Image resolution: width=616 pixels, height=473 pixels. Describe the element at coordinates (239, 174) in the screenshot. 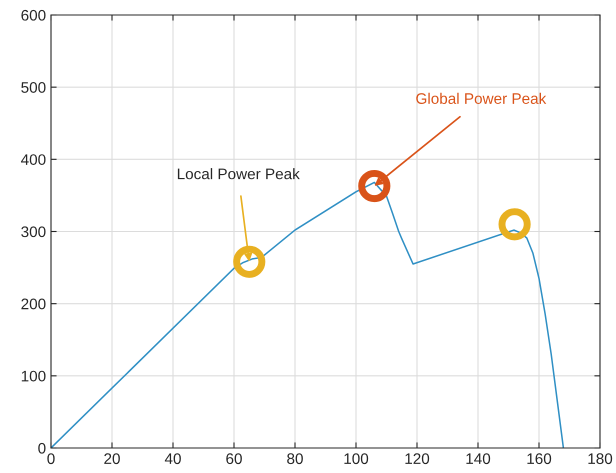

I see `annotation: Local Power Peak` at that location.